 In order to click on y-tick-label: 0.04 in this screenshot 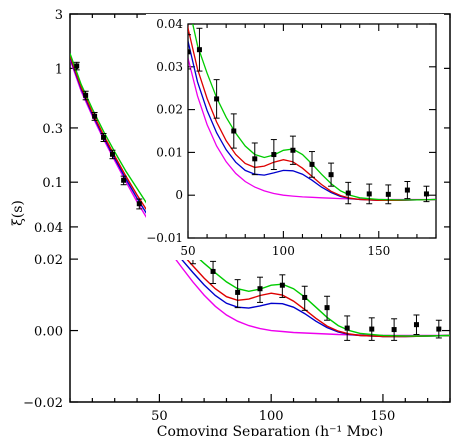, I will do `click(48, 228)`.